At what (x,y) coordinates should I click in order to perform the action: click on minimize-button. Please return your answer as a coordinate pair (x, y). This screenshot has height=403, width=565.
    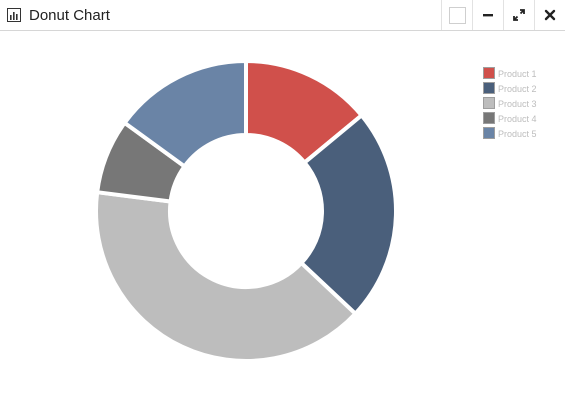
    Looking at the image, I should click on (487, 15).